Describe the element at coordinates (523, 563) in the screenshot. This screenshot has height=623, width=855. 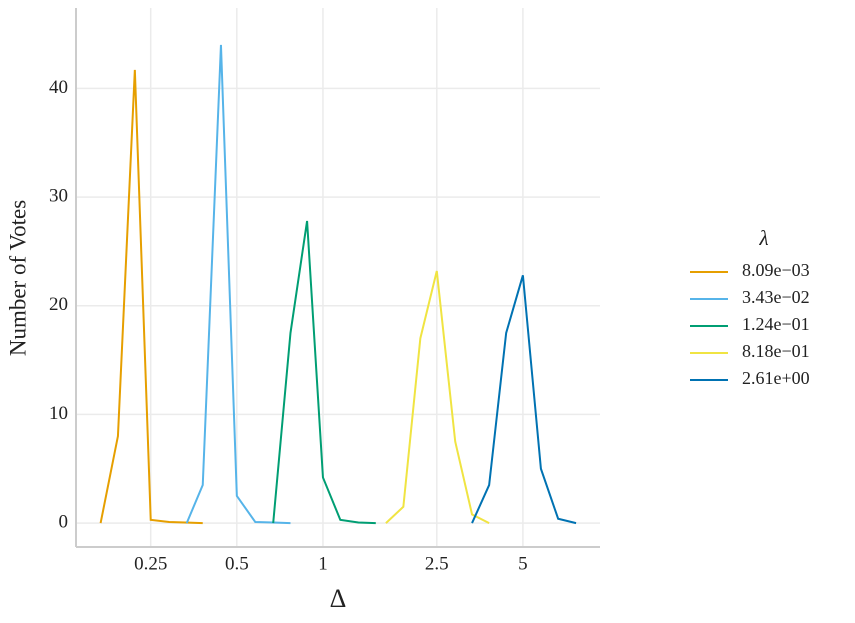
I see `x-tick-label: 5` at that location.